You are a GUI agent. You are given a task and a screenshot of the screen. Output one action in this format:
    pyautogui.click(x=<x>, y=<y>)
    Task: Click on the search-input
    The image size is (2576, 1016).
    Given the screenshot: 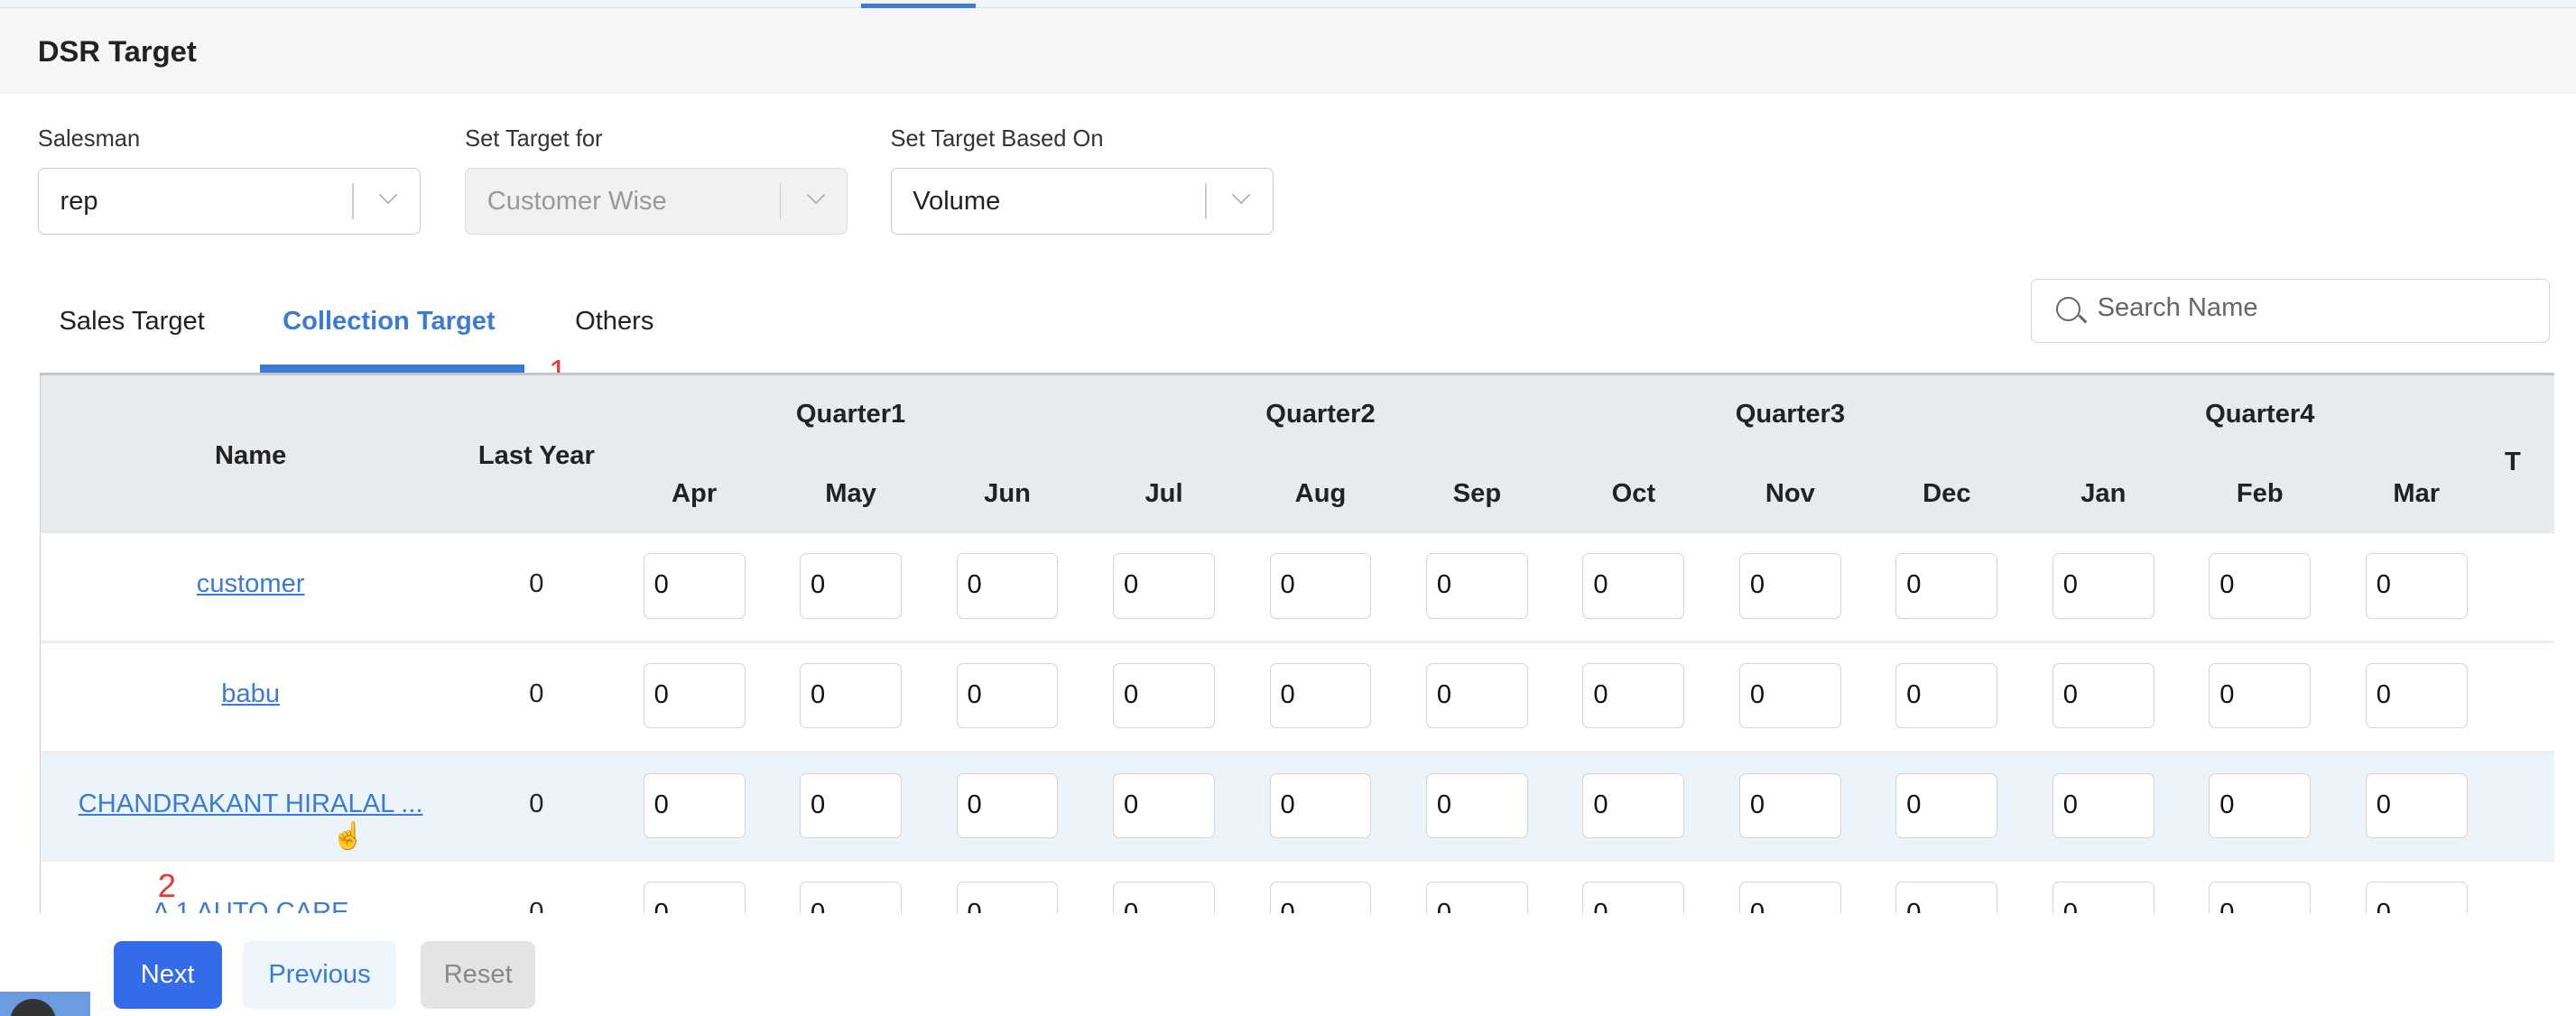 What is the action you would take?
    pyautogui.click(x=2311, y=307)
    